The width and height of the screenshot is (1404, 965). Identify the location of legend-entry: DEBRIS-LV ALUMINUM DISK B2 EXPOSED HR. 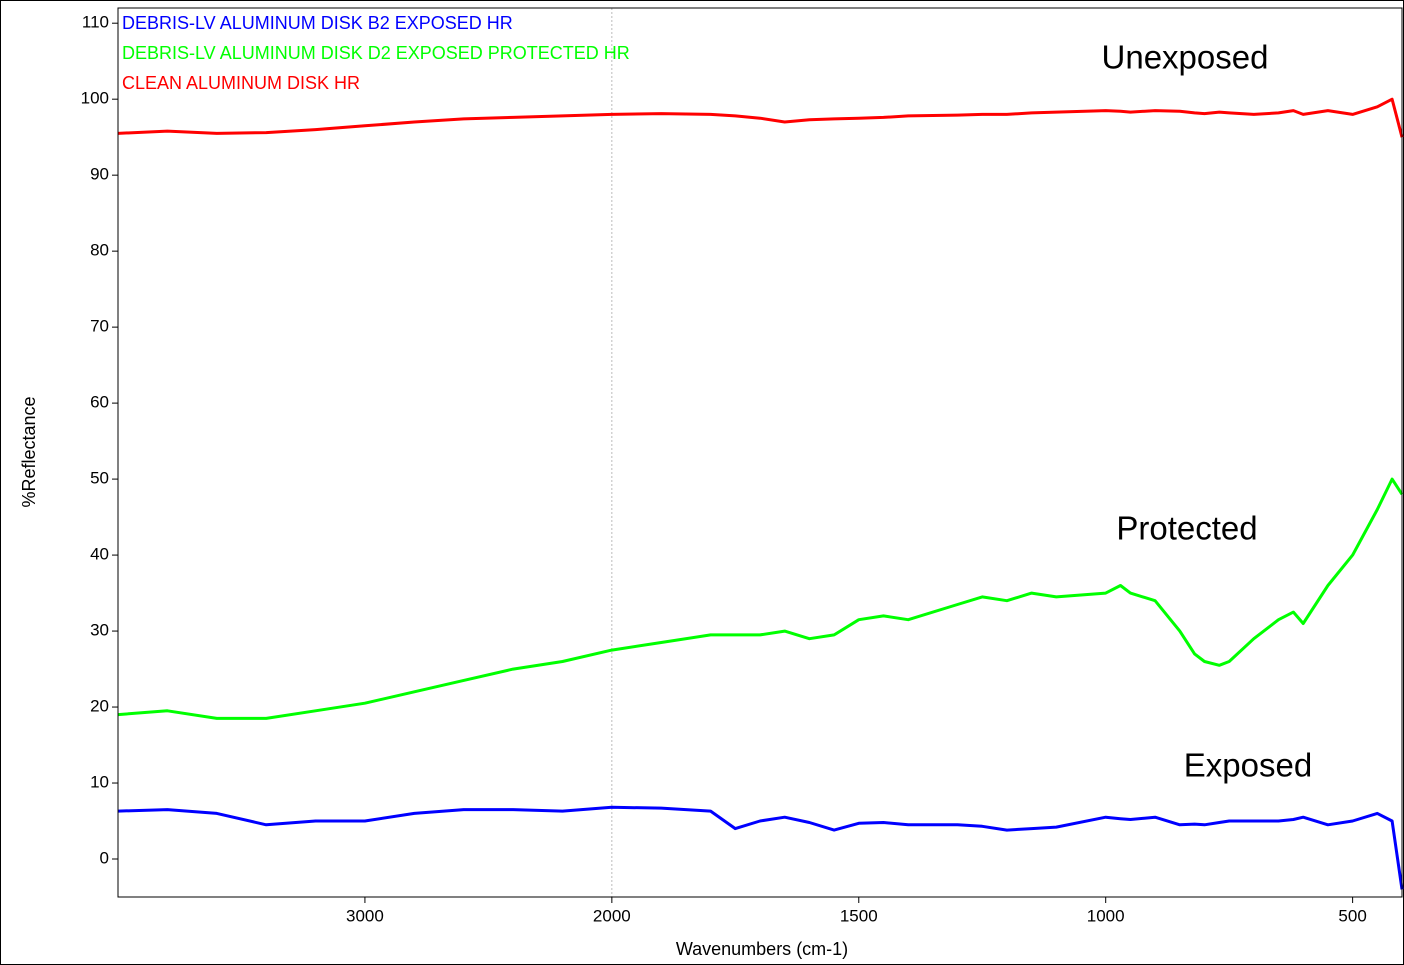
(317, 23).